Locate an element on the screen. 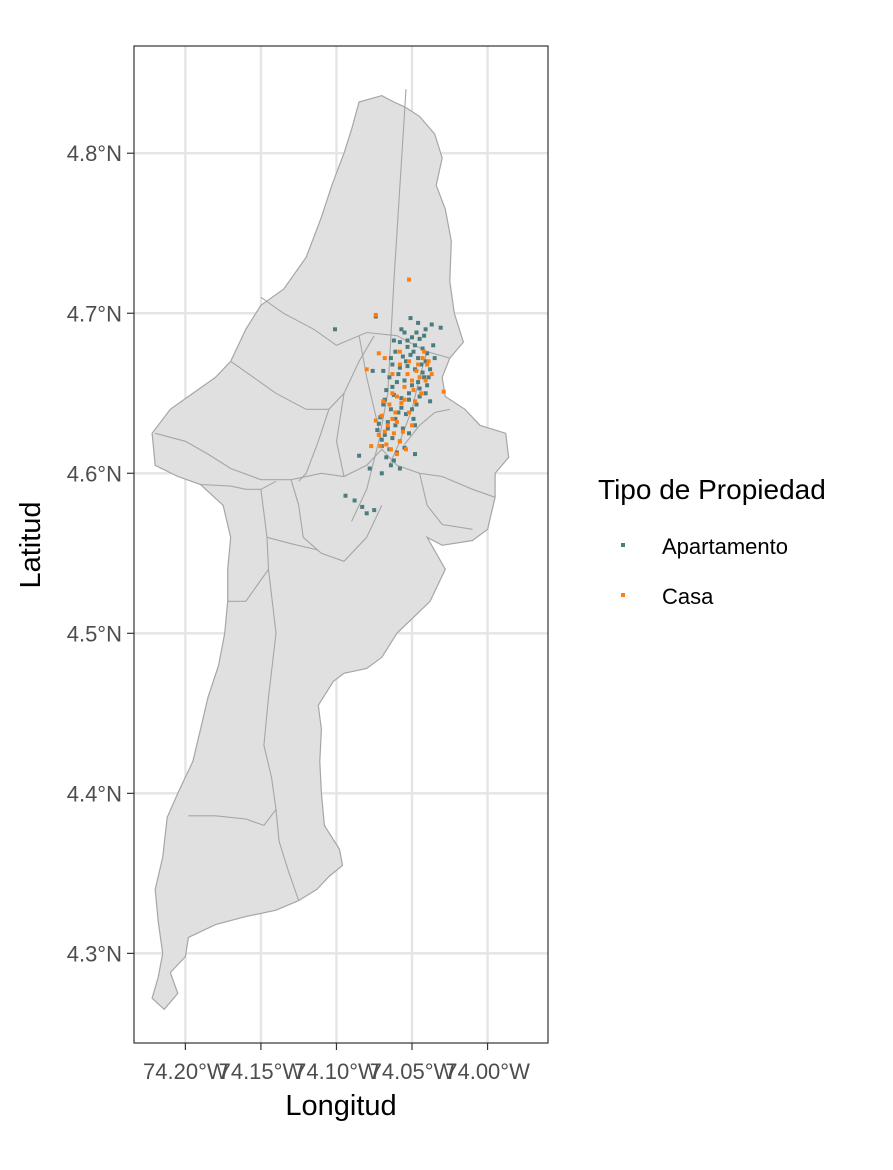  legend-key-casa is located at coordinates (623, 595).